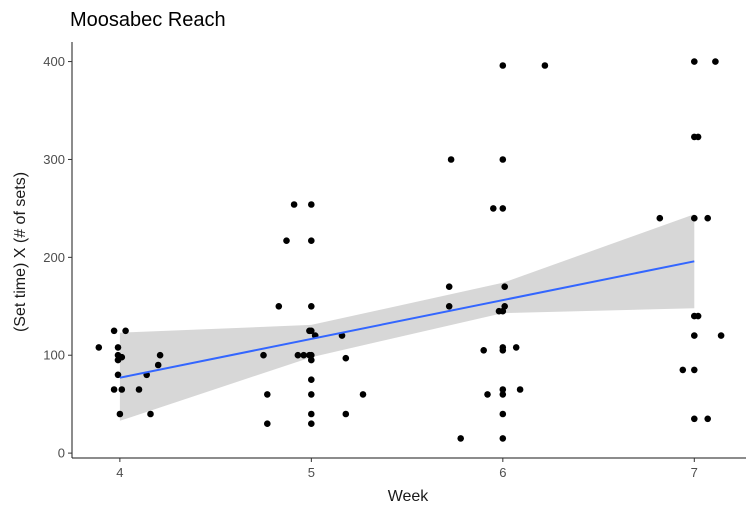 The width and height of the screenshot is (747, 508). What do you see at coordinates (54, 159) in the screenshot?
I see `y-tick-label: 300` at bounding box center [54, 159].